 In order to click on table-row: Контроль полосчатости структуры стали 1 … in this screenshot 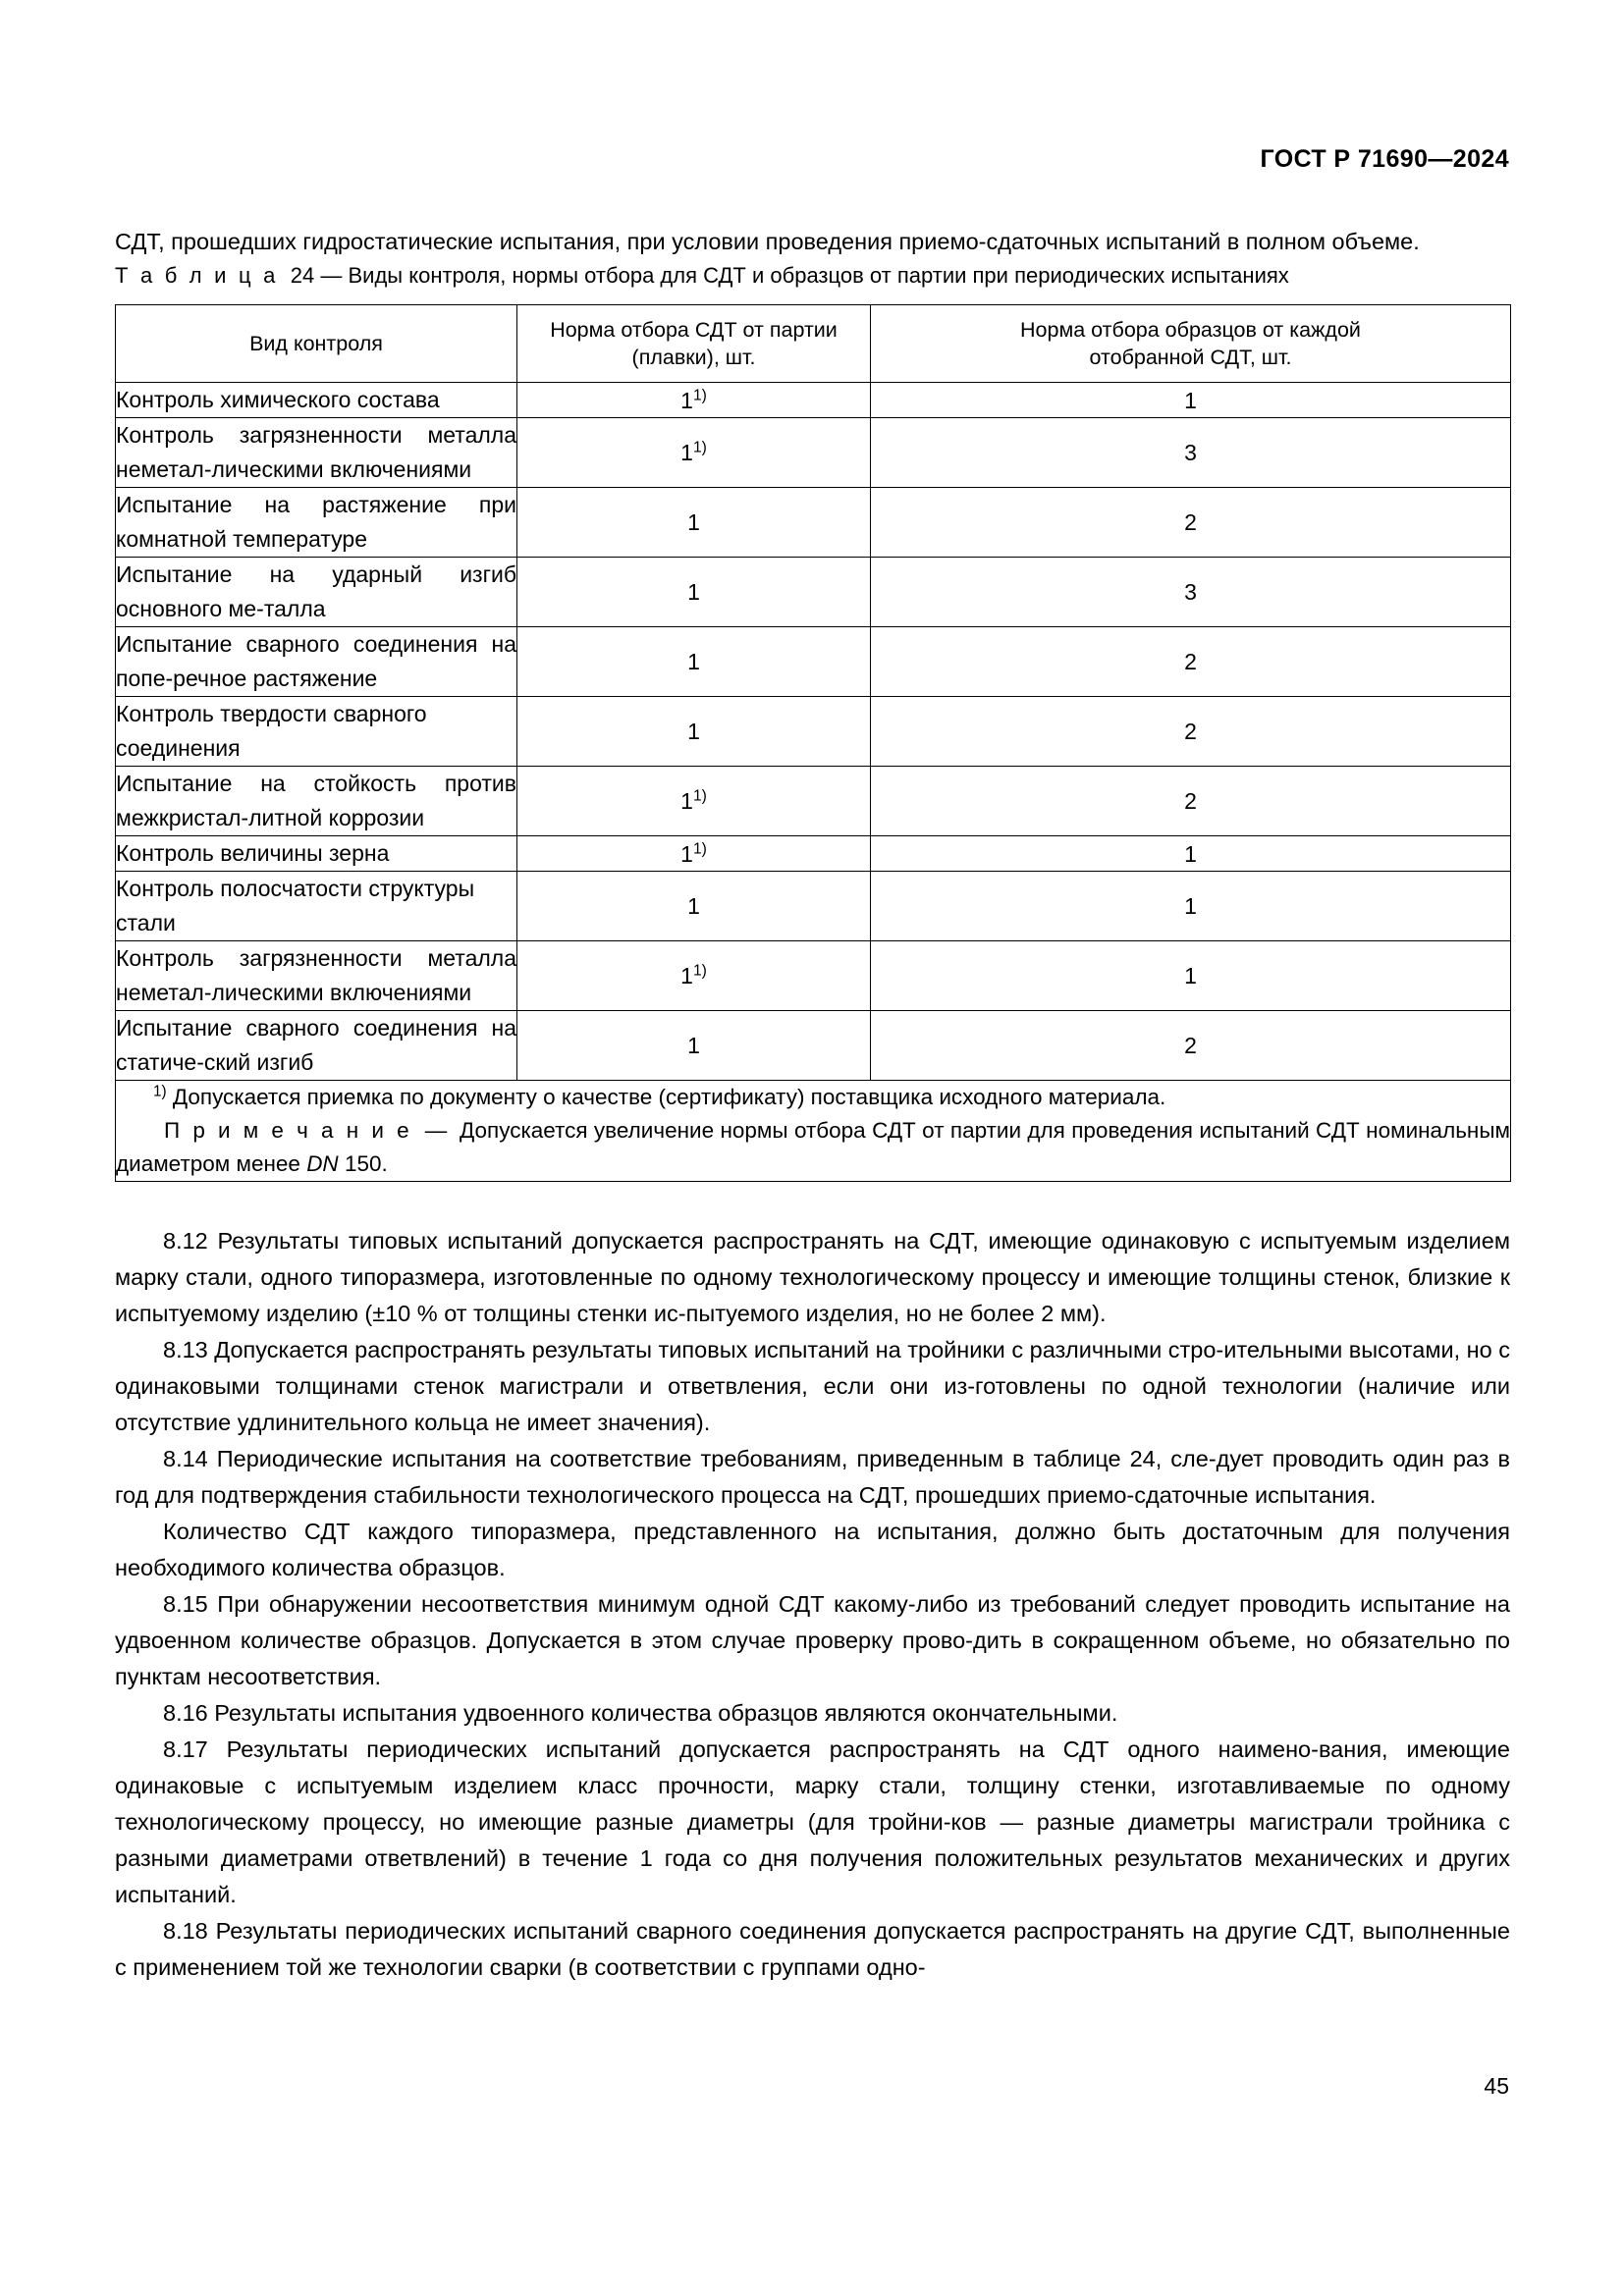, I will do `click(813, 906)`.